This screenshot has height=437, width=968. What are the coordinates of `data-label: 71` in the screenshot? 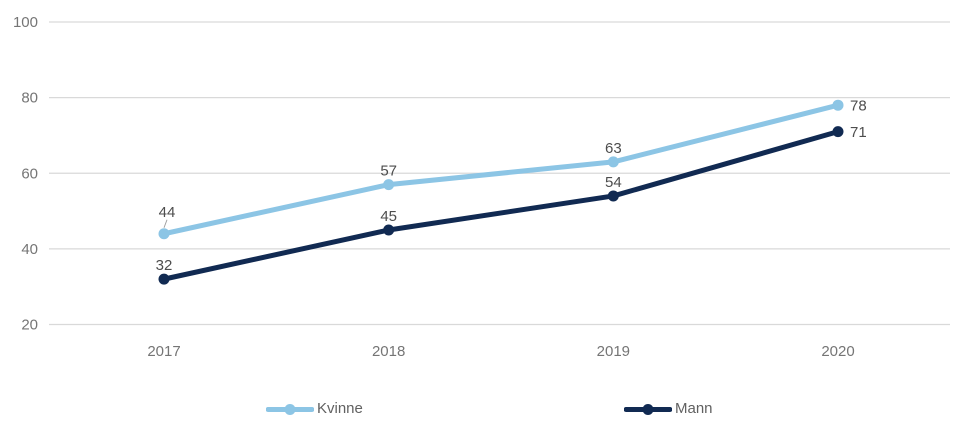 It's located at (858, 132).